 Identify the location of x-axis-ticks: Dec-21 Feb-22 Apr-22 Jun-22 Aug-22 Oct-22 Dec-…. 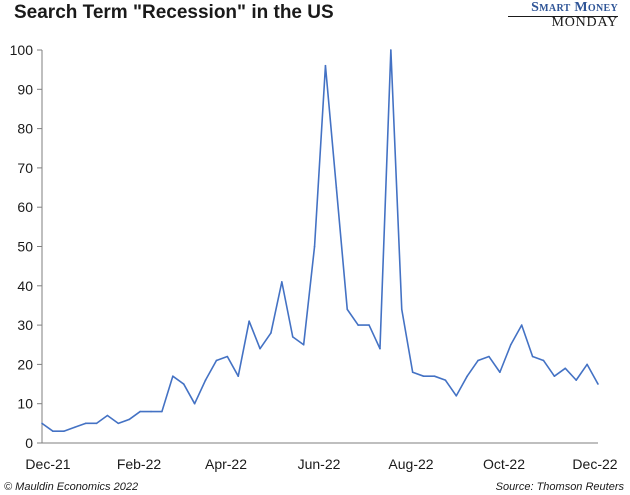
(321, 464).